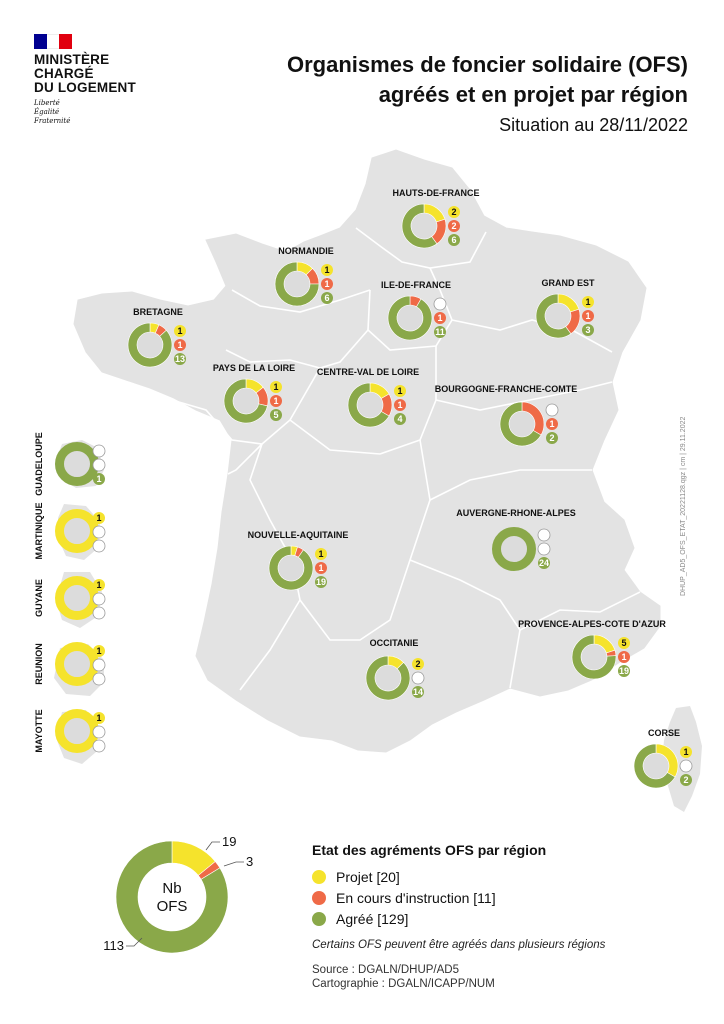 The height and width of the screenshot is (1024, 724). Describe the element at coordinates (47, 103) in the screenshot. I see `motto-line-1: Liberté` at that location.